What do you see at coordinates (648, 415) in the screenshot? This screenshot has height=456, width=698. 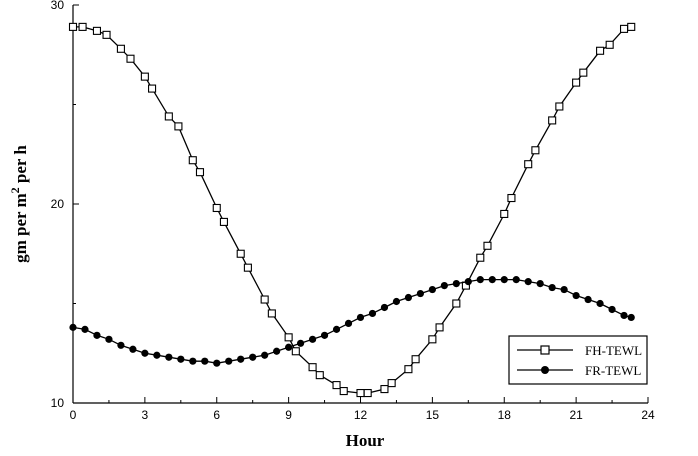 I see `x-tick-label: 24` at bounding box center [648, 415].